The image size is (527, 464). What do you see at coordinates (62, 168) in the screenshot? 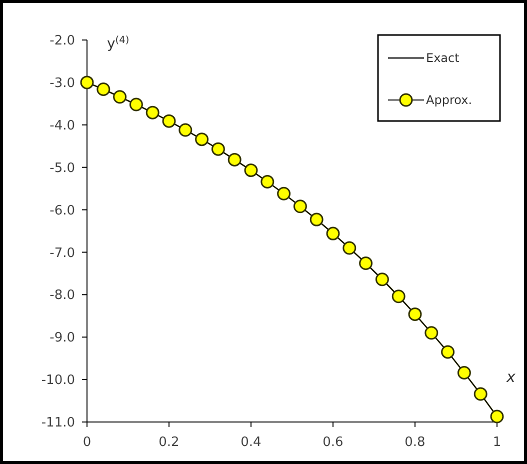
I see `y-tick-label: -5.0` at bounding box center [62, 168].